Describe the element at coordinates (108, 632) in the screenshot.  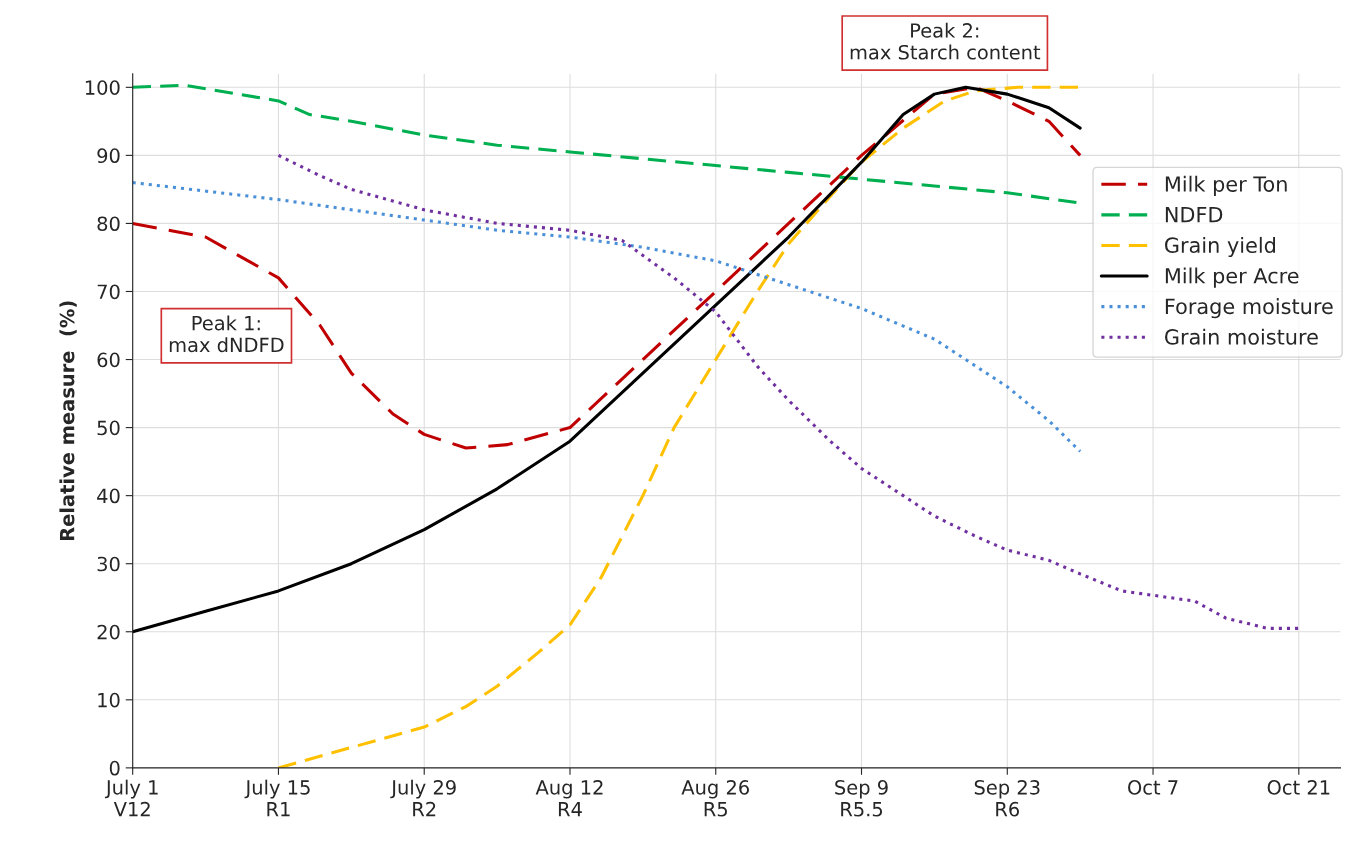
I see `y-tick-label: 20` at that location.